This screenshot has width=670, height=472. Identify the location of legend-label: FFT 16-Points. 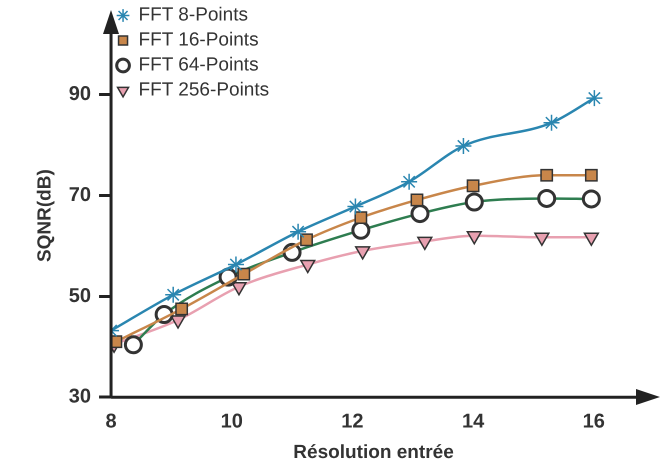
(198, 40).